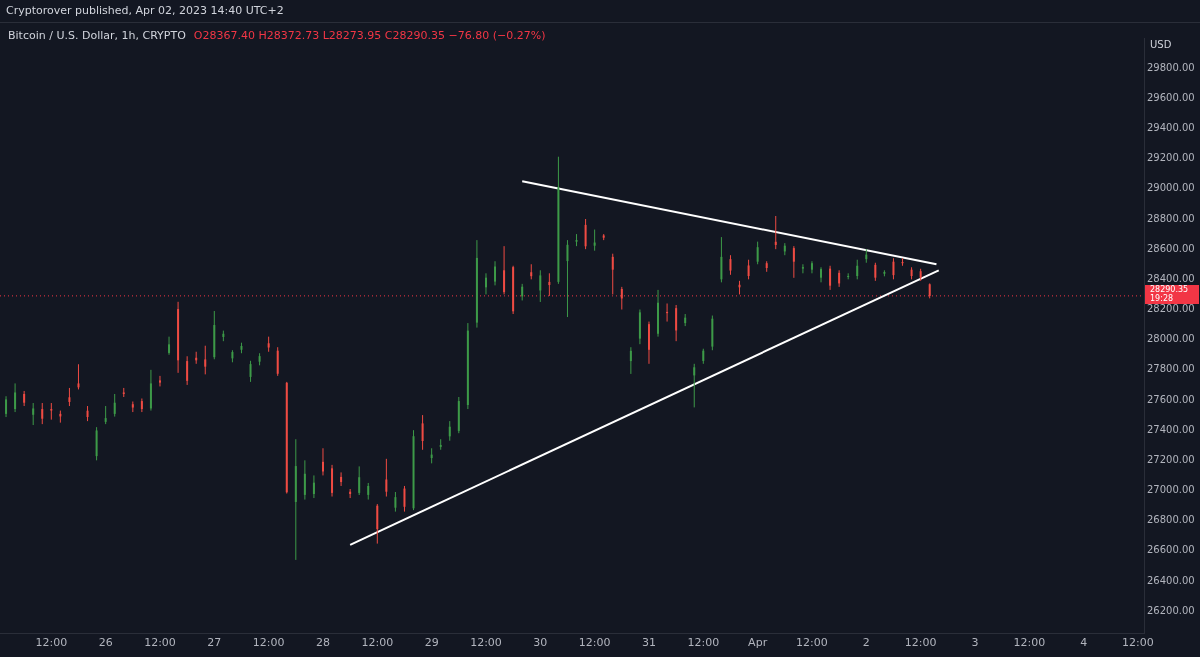 This screenshot has width=1200, height=657. I want to click on x-tick-label: 27, so click(214, 643).